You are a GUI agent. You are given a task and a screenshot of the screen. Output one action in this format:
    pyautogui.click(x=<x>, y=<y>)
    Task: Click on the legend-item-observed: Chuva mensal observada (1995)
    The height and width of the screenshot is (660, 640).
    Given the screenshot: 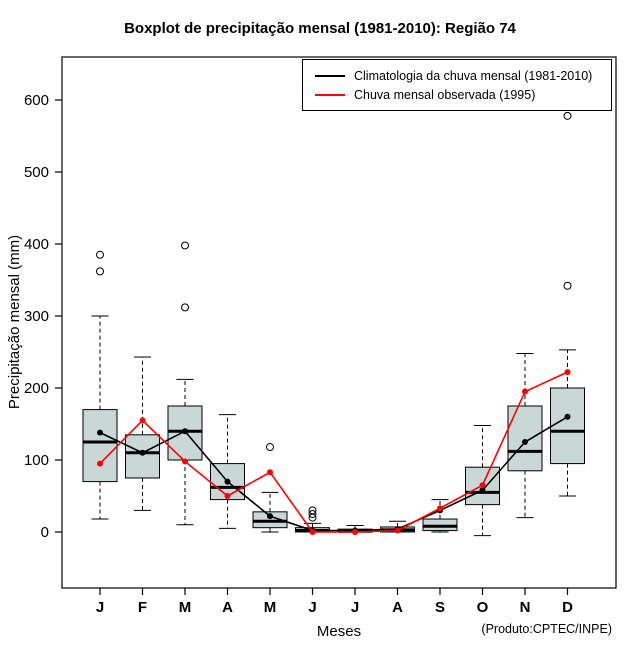 What is the action you would take?
    pyautogui.click(x=461, y=94)
    